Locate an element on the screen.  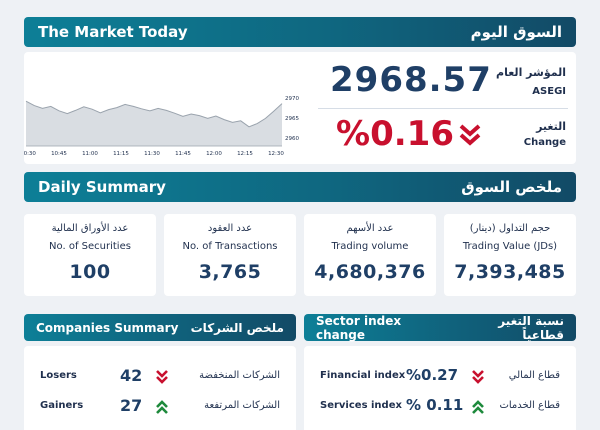
financial-index-label-en: Financial index is located at coordinates (363, 375).